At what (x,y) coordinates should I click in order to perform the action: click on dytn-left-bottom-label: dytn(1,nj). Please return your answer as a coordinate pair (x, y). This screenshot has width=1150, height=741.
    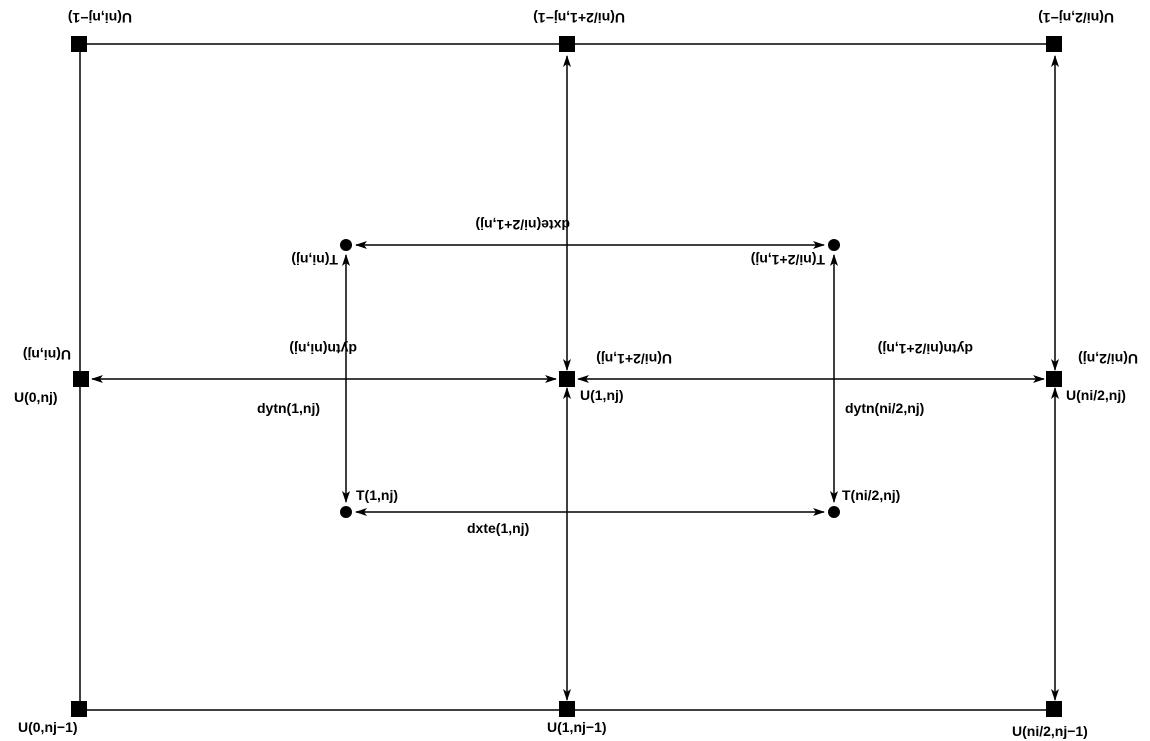
    Looking at the image, I should click on (288, 408).